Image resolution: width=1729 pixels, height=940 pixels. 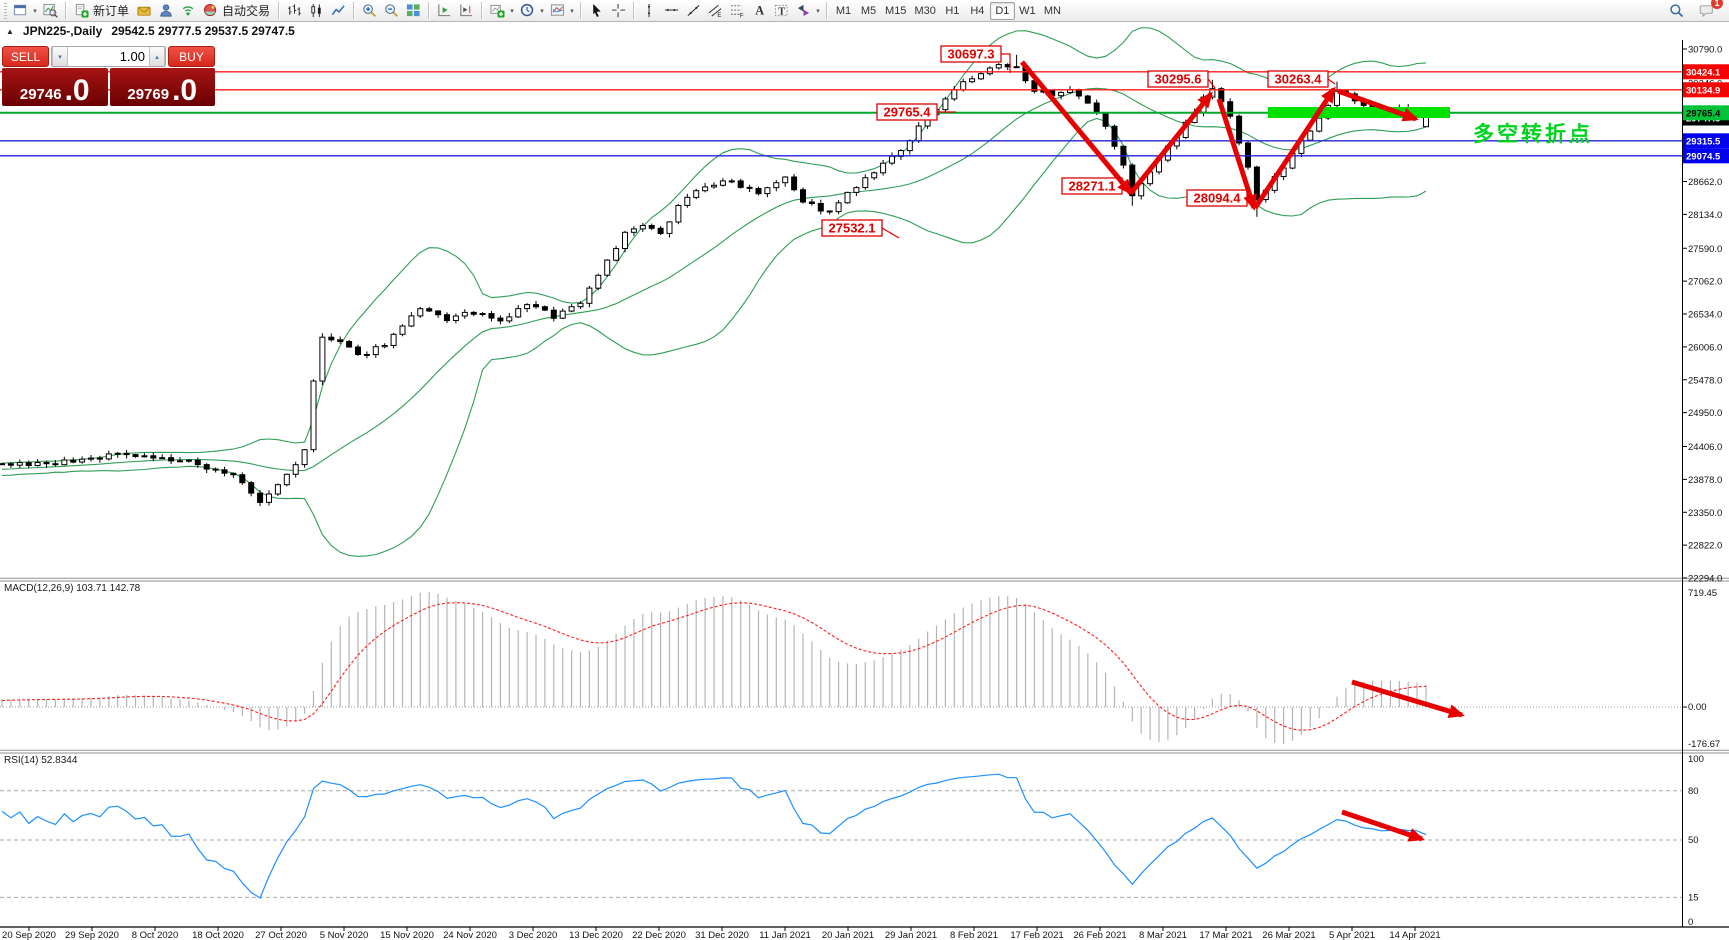 I want to click on mailbox-icon, so click(x=144, y=11).